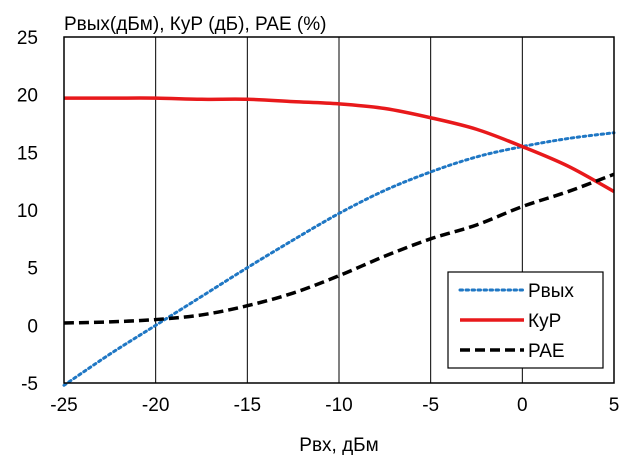  Describe the element at coordinates (29, 384) in the screenshot. I see `y-tick-label: -5` at that location.